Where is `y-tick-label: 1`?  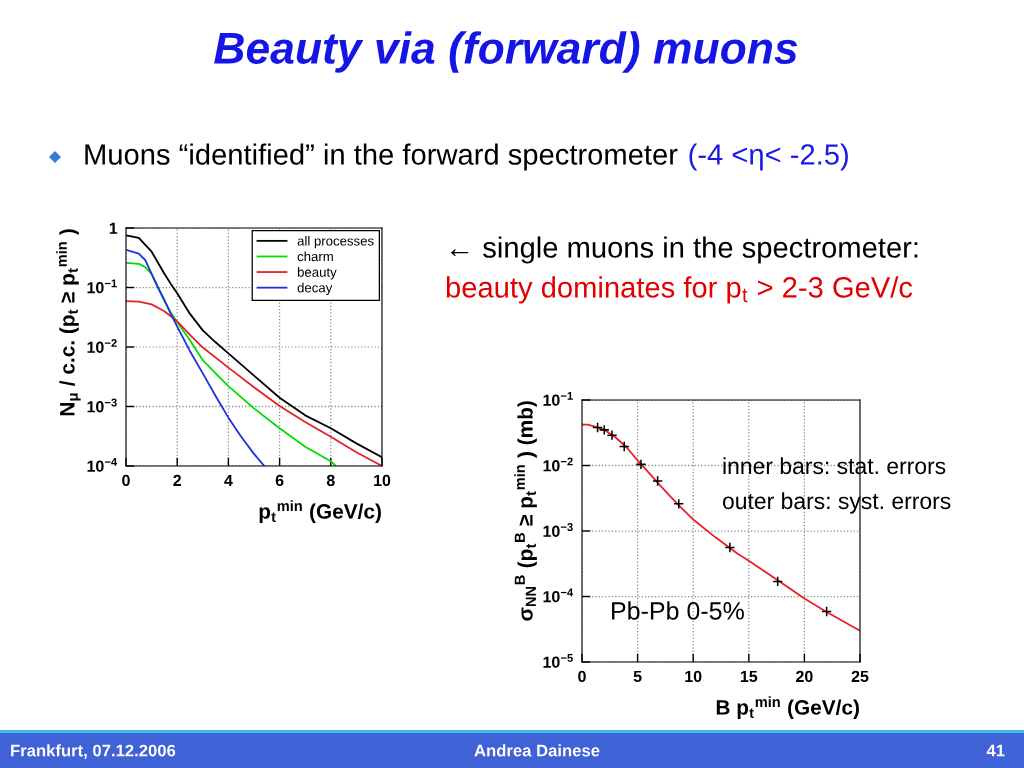 y-tick-label: 1 is located at coordinates (113, 228).